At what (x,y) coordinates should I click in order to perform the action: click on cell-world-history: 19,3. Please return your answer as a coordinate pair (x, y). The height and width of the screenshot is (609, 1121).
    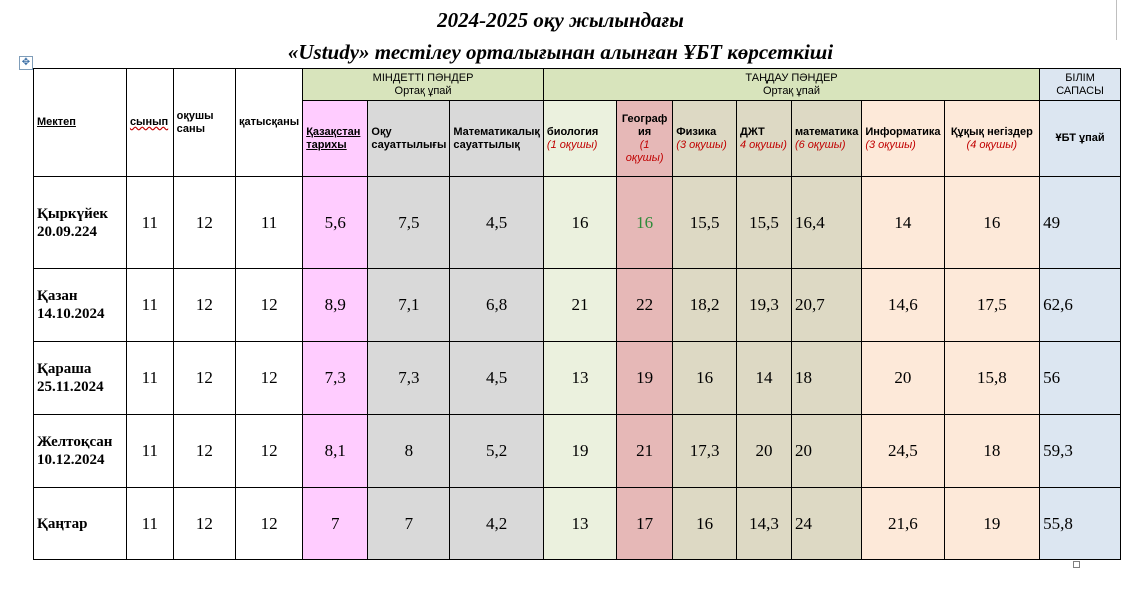
    Looking at the image, I should click on (763, 305).